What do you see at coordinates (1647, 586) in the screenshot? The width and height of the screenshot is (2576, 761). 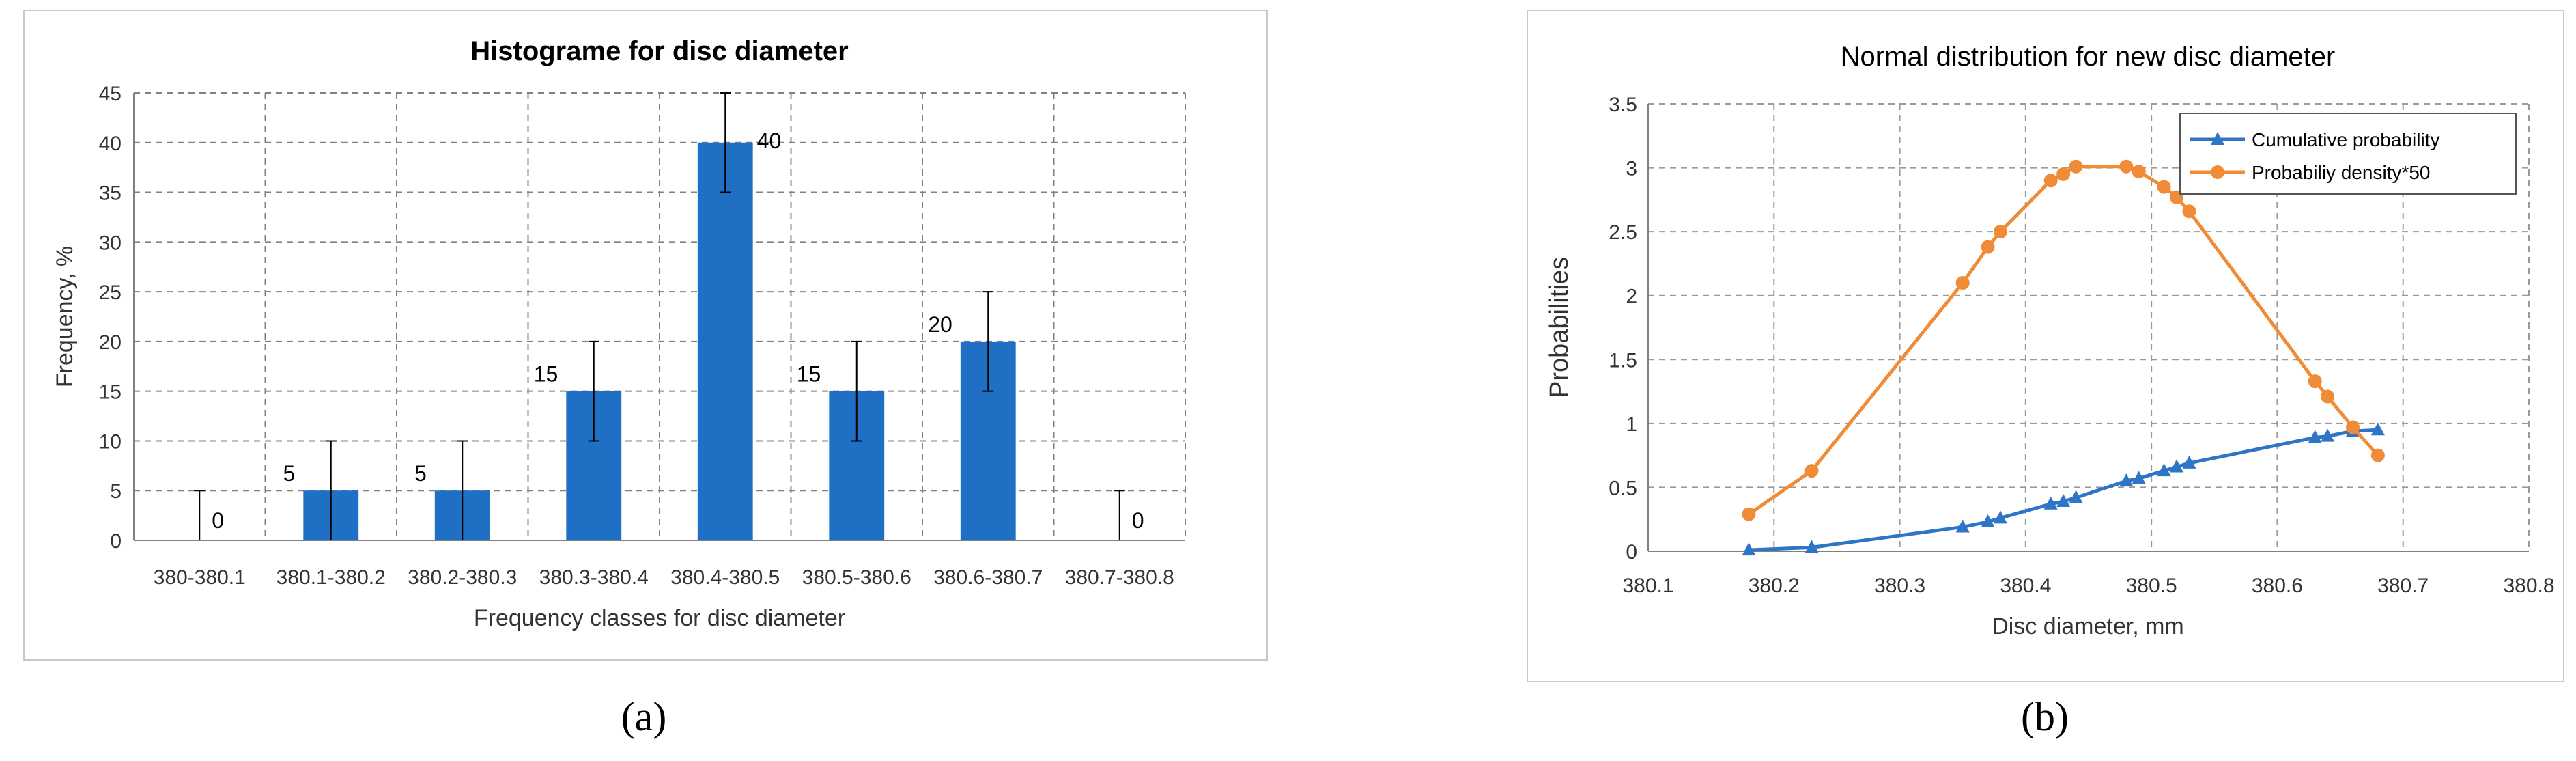 I see `x-tick-label: 380.1` at bounding box center [1647, 586].